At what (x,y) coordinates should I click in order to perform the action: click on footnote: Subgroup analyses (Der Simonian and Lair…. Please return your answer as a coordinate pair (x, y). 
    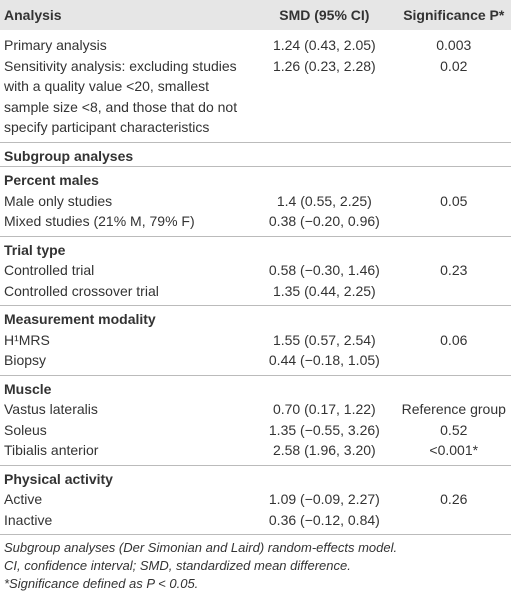
    Looking at the image, I should click on (201, 547).